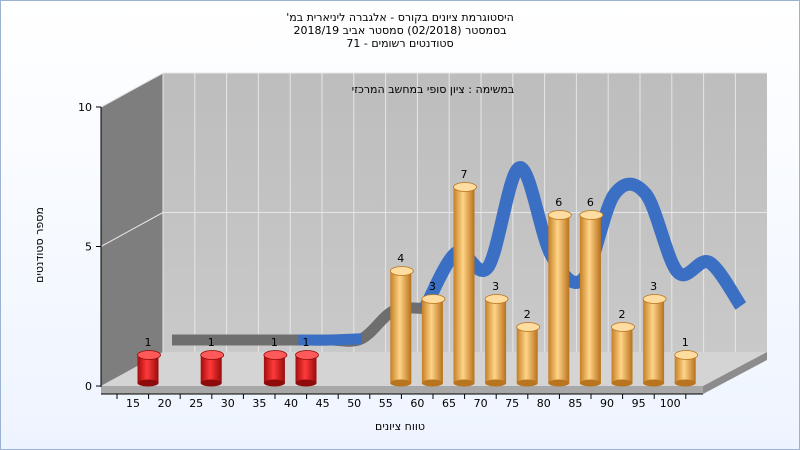  I want to click on y-tick-label: 5, so click(88, 247).